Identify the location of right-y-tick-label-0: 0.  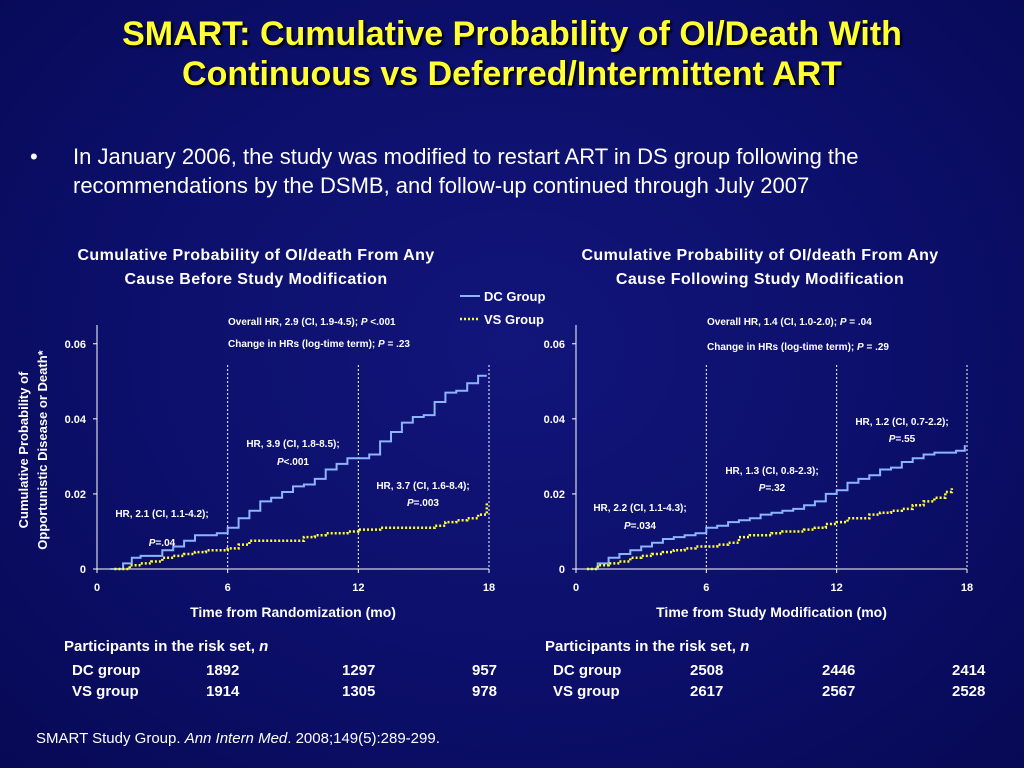
(562, 570).